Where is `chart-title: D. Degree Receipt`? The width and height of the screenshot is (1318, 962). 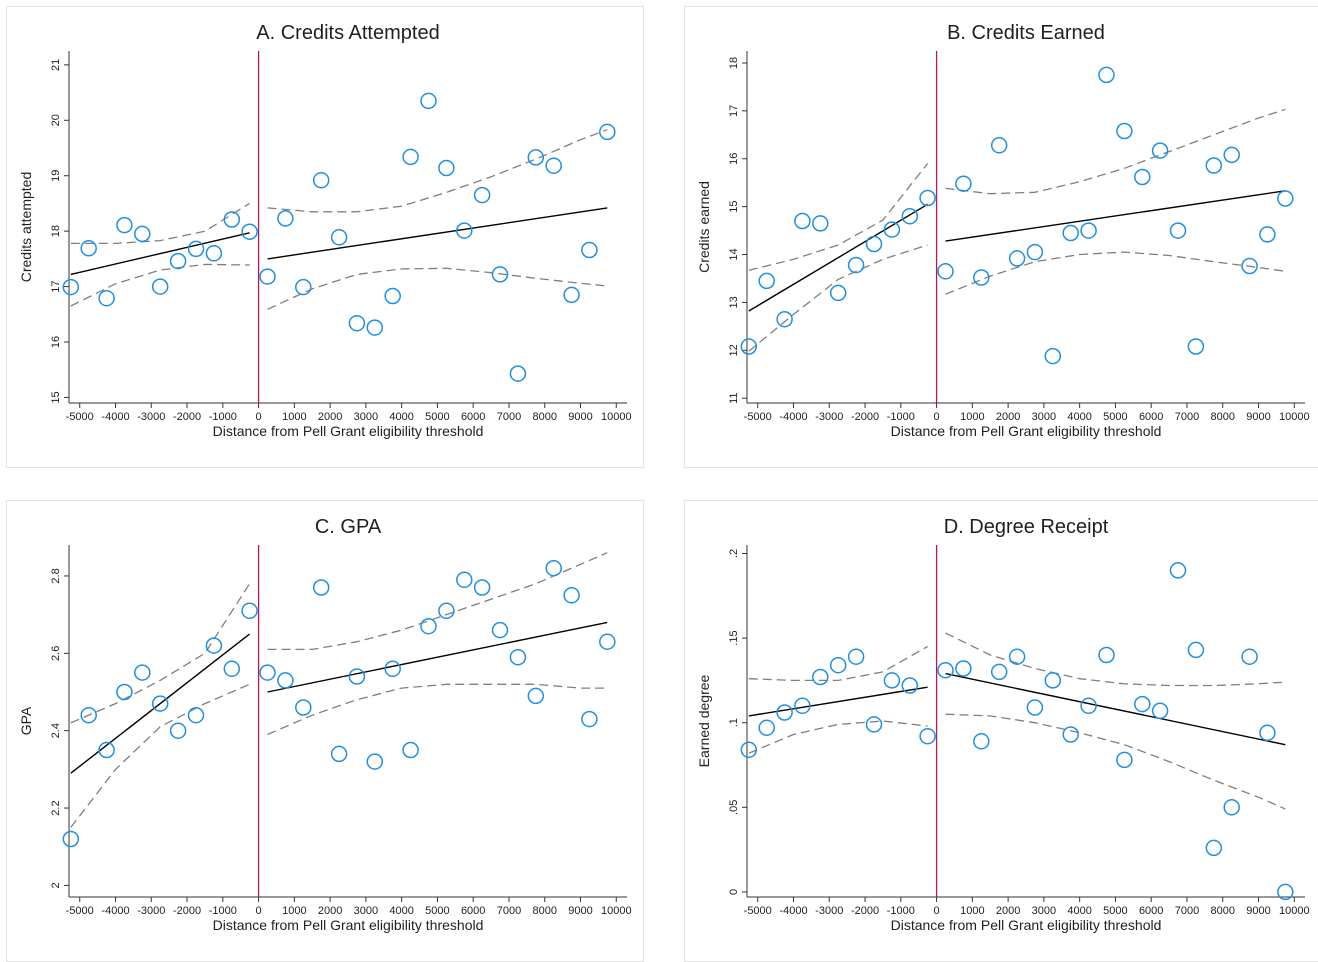
chart-title: D. Degree Receipt is located at coordinates (1026, 527).